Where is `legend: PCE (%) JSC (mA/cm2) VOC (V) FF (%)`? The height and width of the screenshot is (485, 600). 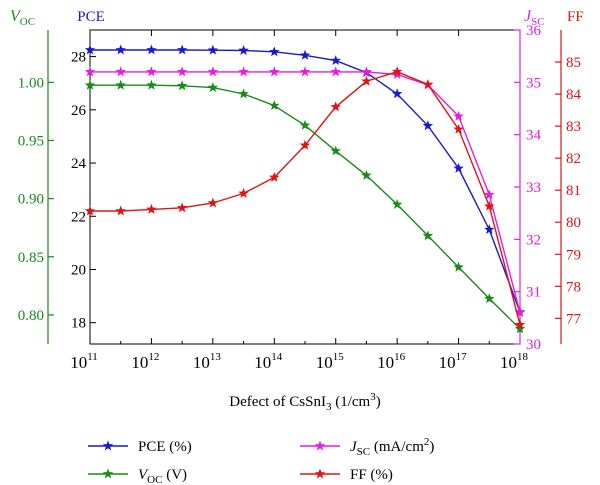
legend: PCE (%) JSC (mA/cm2) VOC (V) FF (%) is located at coordinates (261, 460).